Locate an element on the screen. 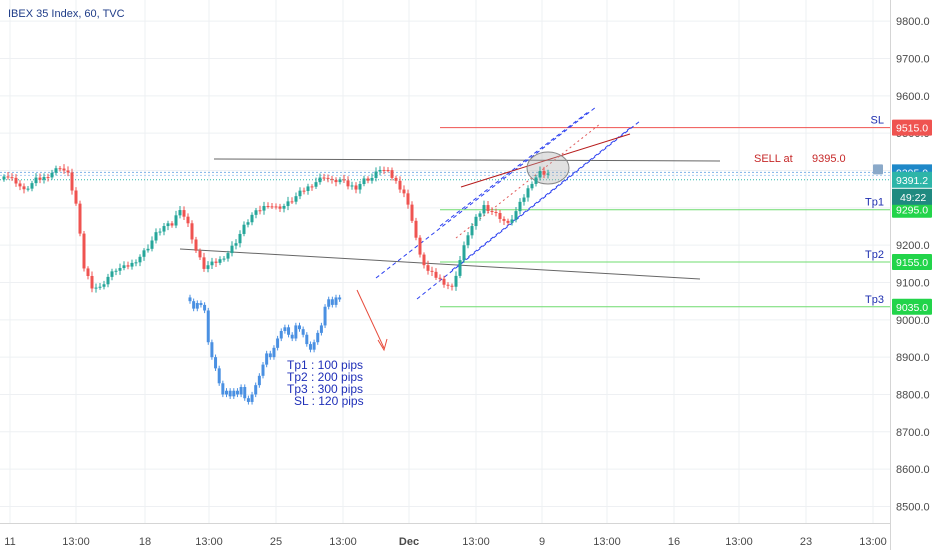 This screenshot has width=932, height=555. price-tick-label: 9600.0 is located at coordinates (913, 97).